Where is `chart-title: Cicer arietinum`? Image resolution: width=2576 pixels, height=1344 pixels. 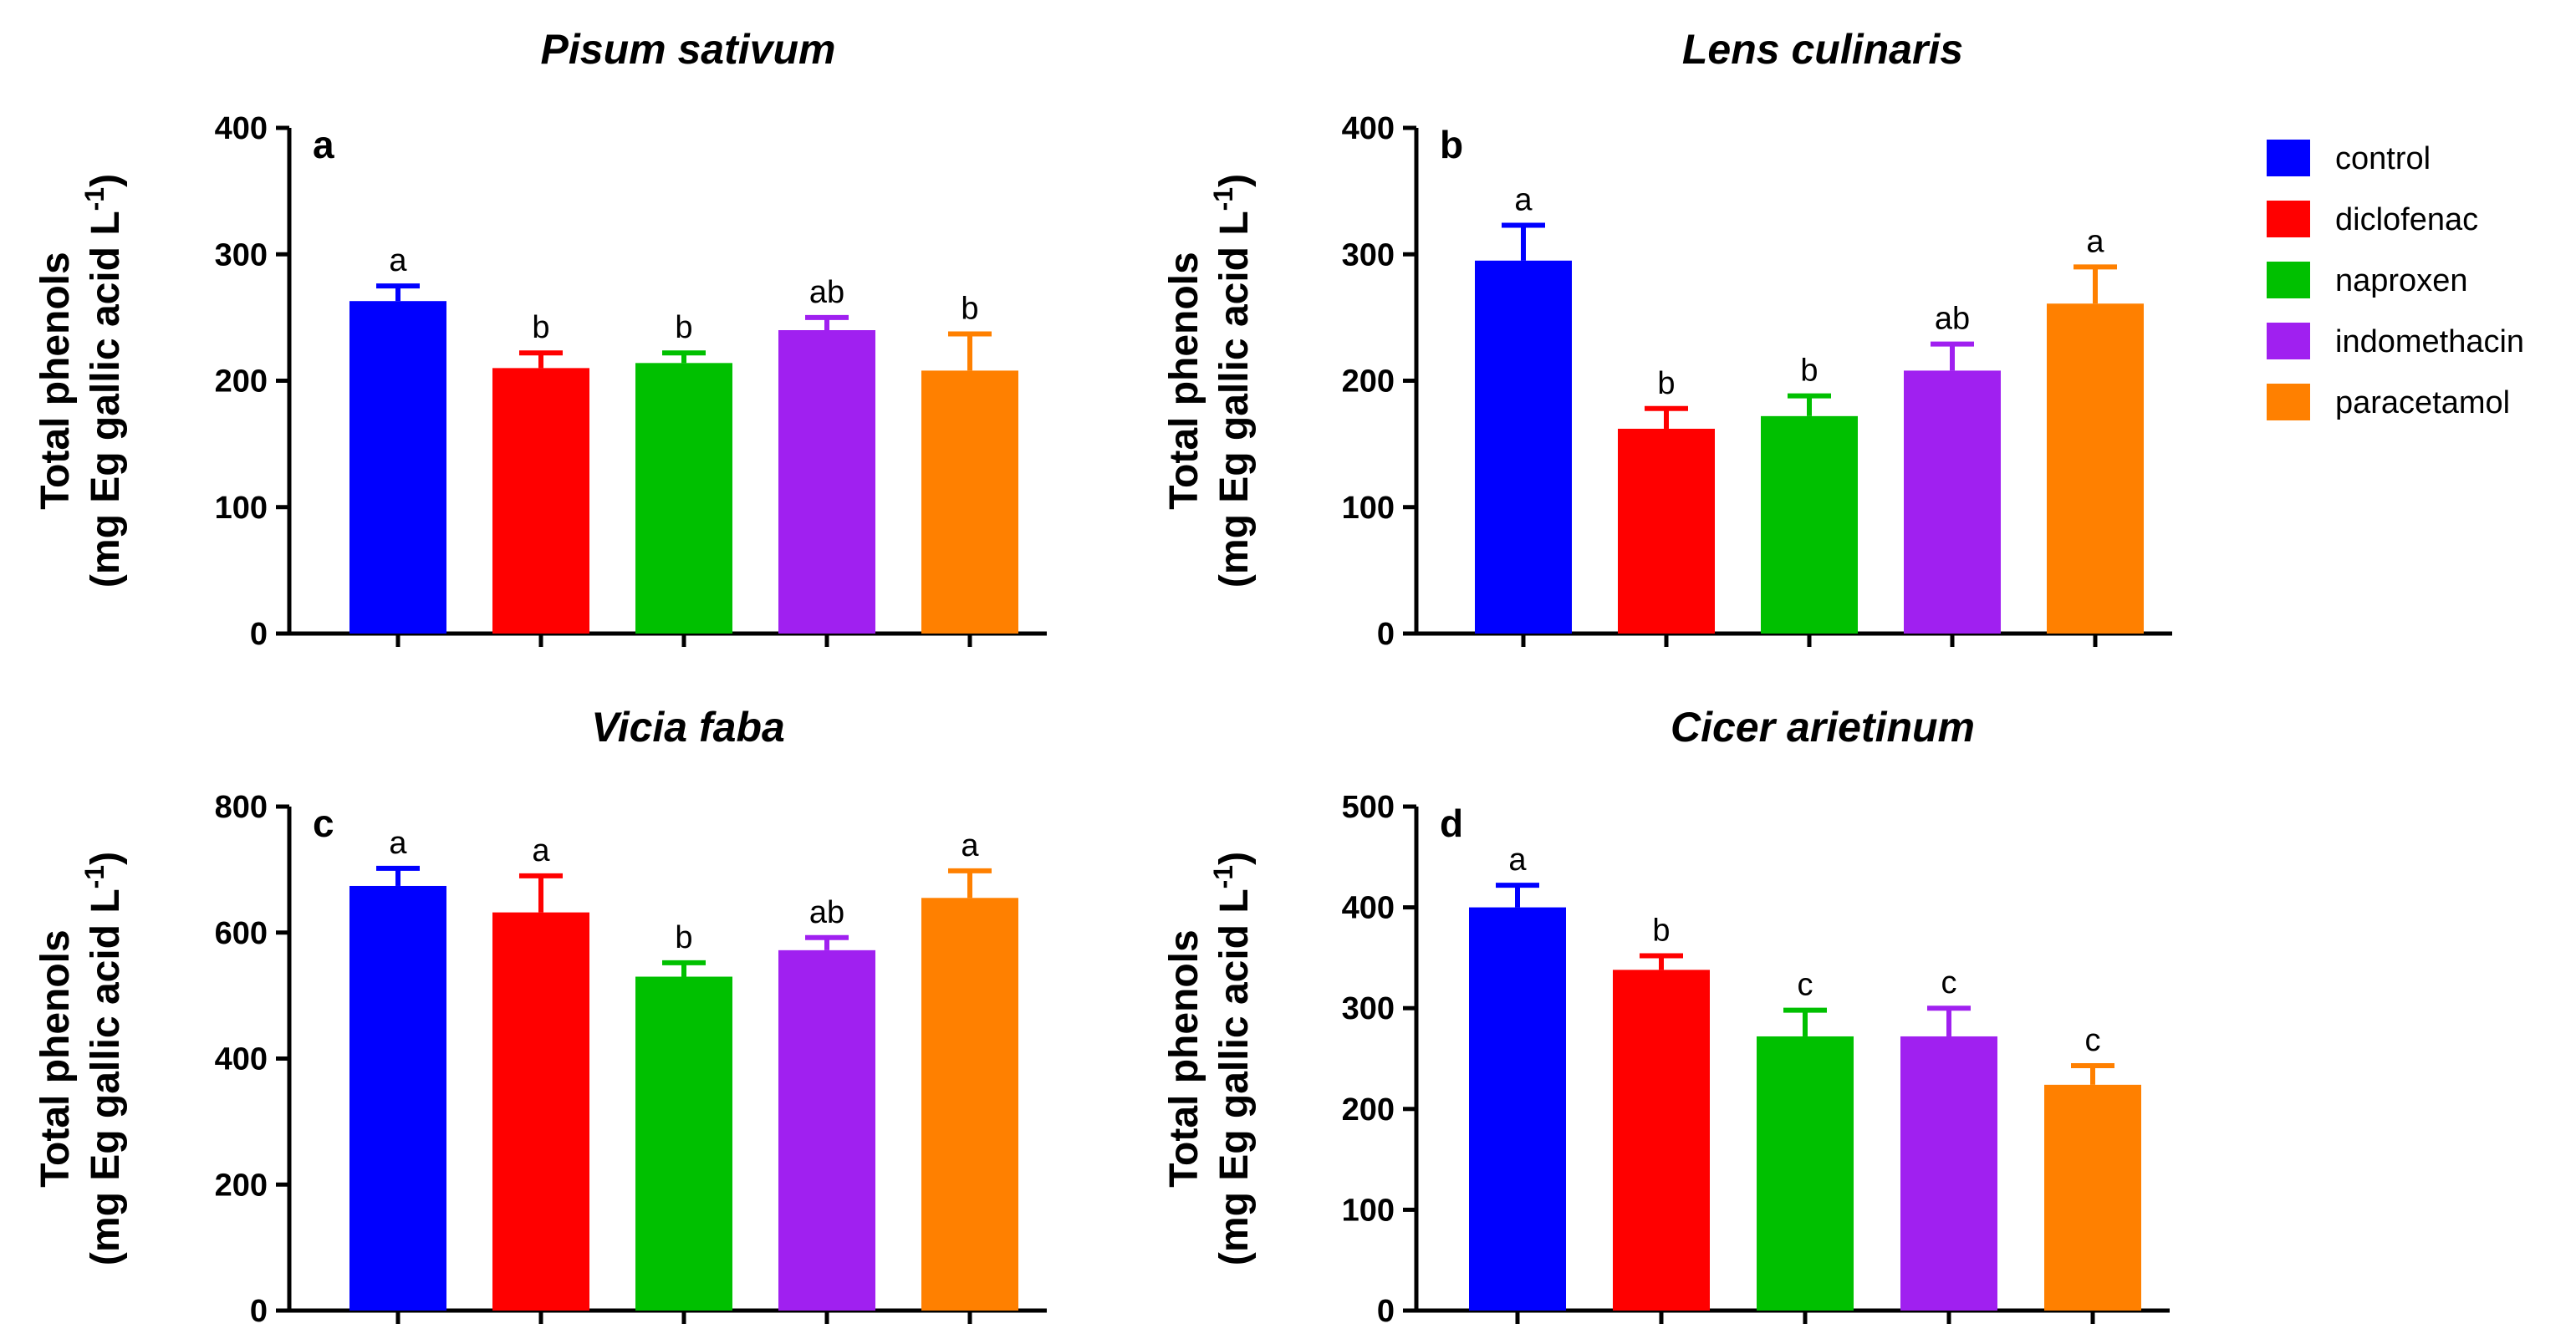 chart-title: Cicer arietinum is located at coordinates (1823, 727).